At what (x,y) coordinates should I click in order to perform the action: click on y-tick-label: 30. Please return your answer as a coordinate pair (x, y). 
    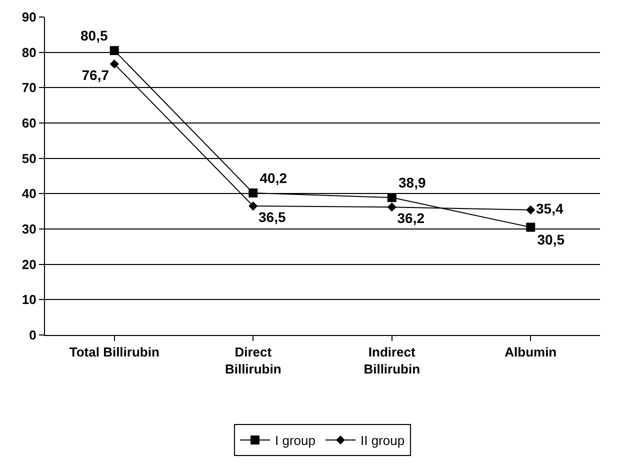
    Looking at the image, I should click on (29, 229).